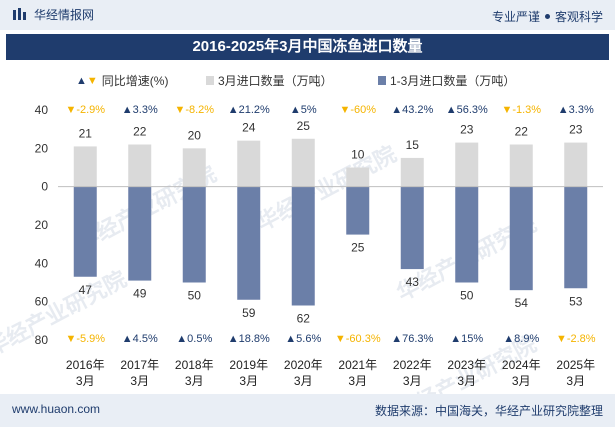 This screenshot has height=427, width=615. Describe the element at coordinates (140, 339) in the screenshot. I see `yoy-label-cumulative: ▲4.5%` at that location.